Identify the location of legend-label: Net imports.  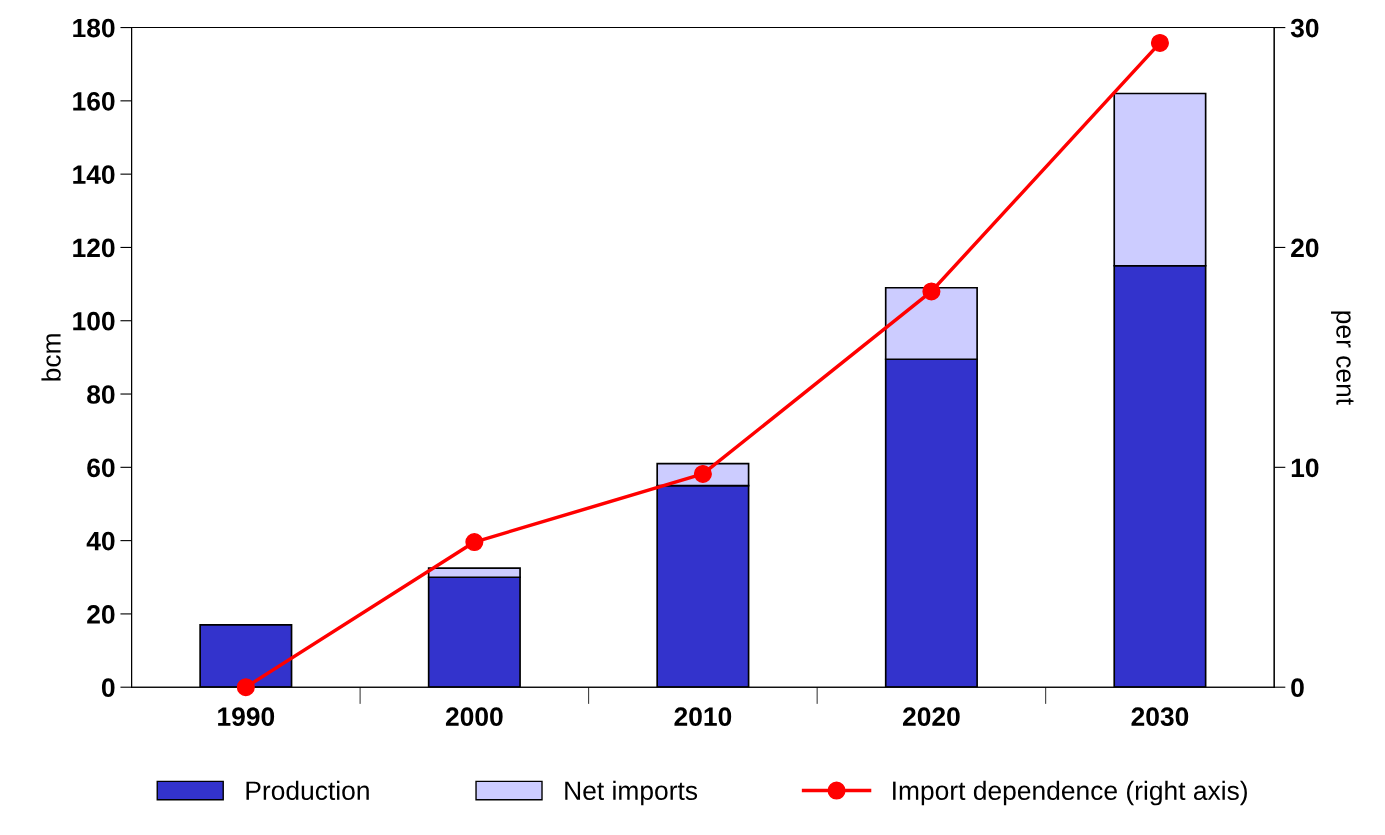
(631, 793).